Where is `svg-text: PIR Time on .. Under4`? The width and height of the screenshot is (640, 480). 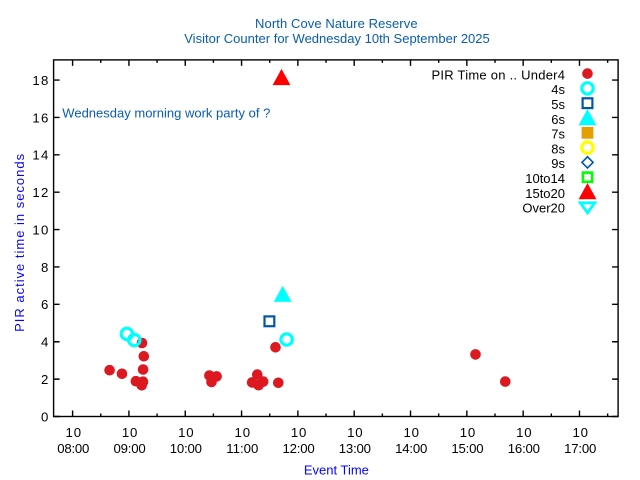 svg-text: PIR Time on .. Under4 is located at coordinates (499, 74).